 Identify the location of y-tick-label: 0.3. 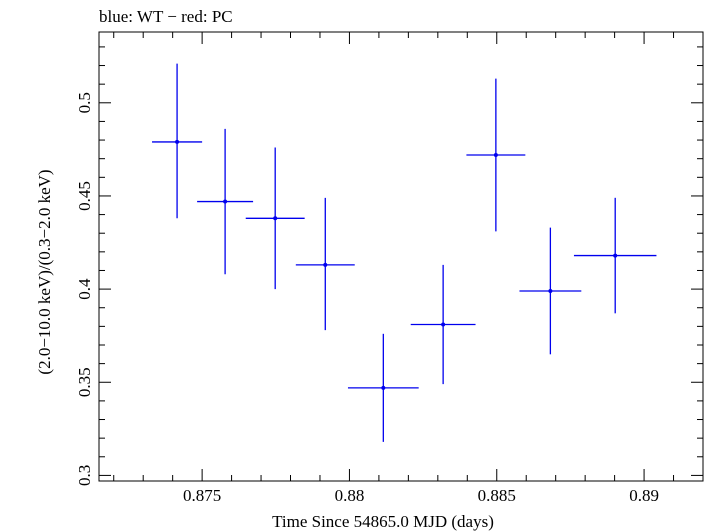
(84, 475).